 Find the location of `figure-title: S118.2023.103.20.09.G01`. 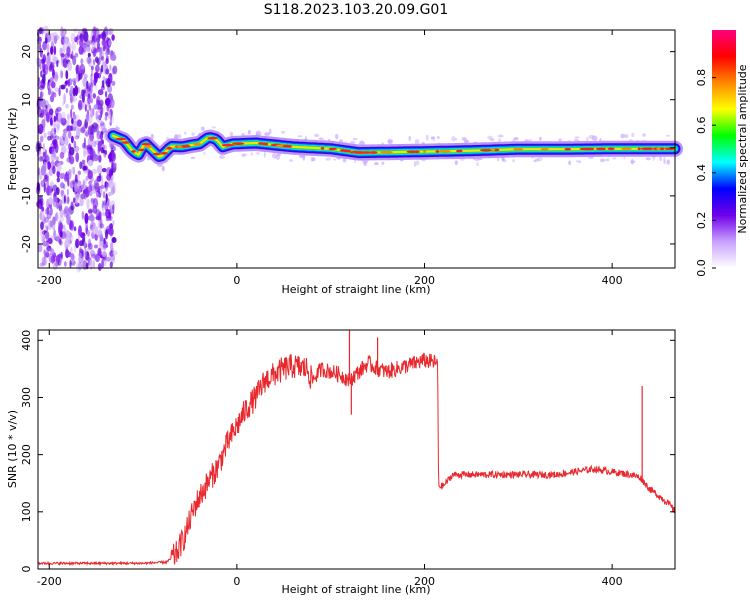

figure-title: S118.2023.103.20.09.G01 is located at coordinates (356, 10).